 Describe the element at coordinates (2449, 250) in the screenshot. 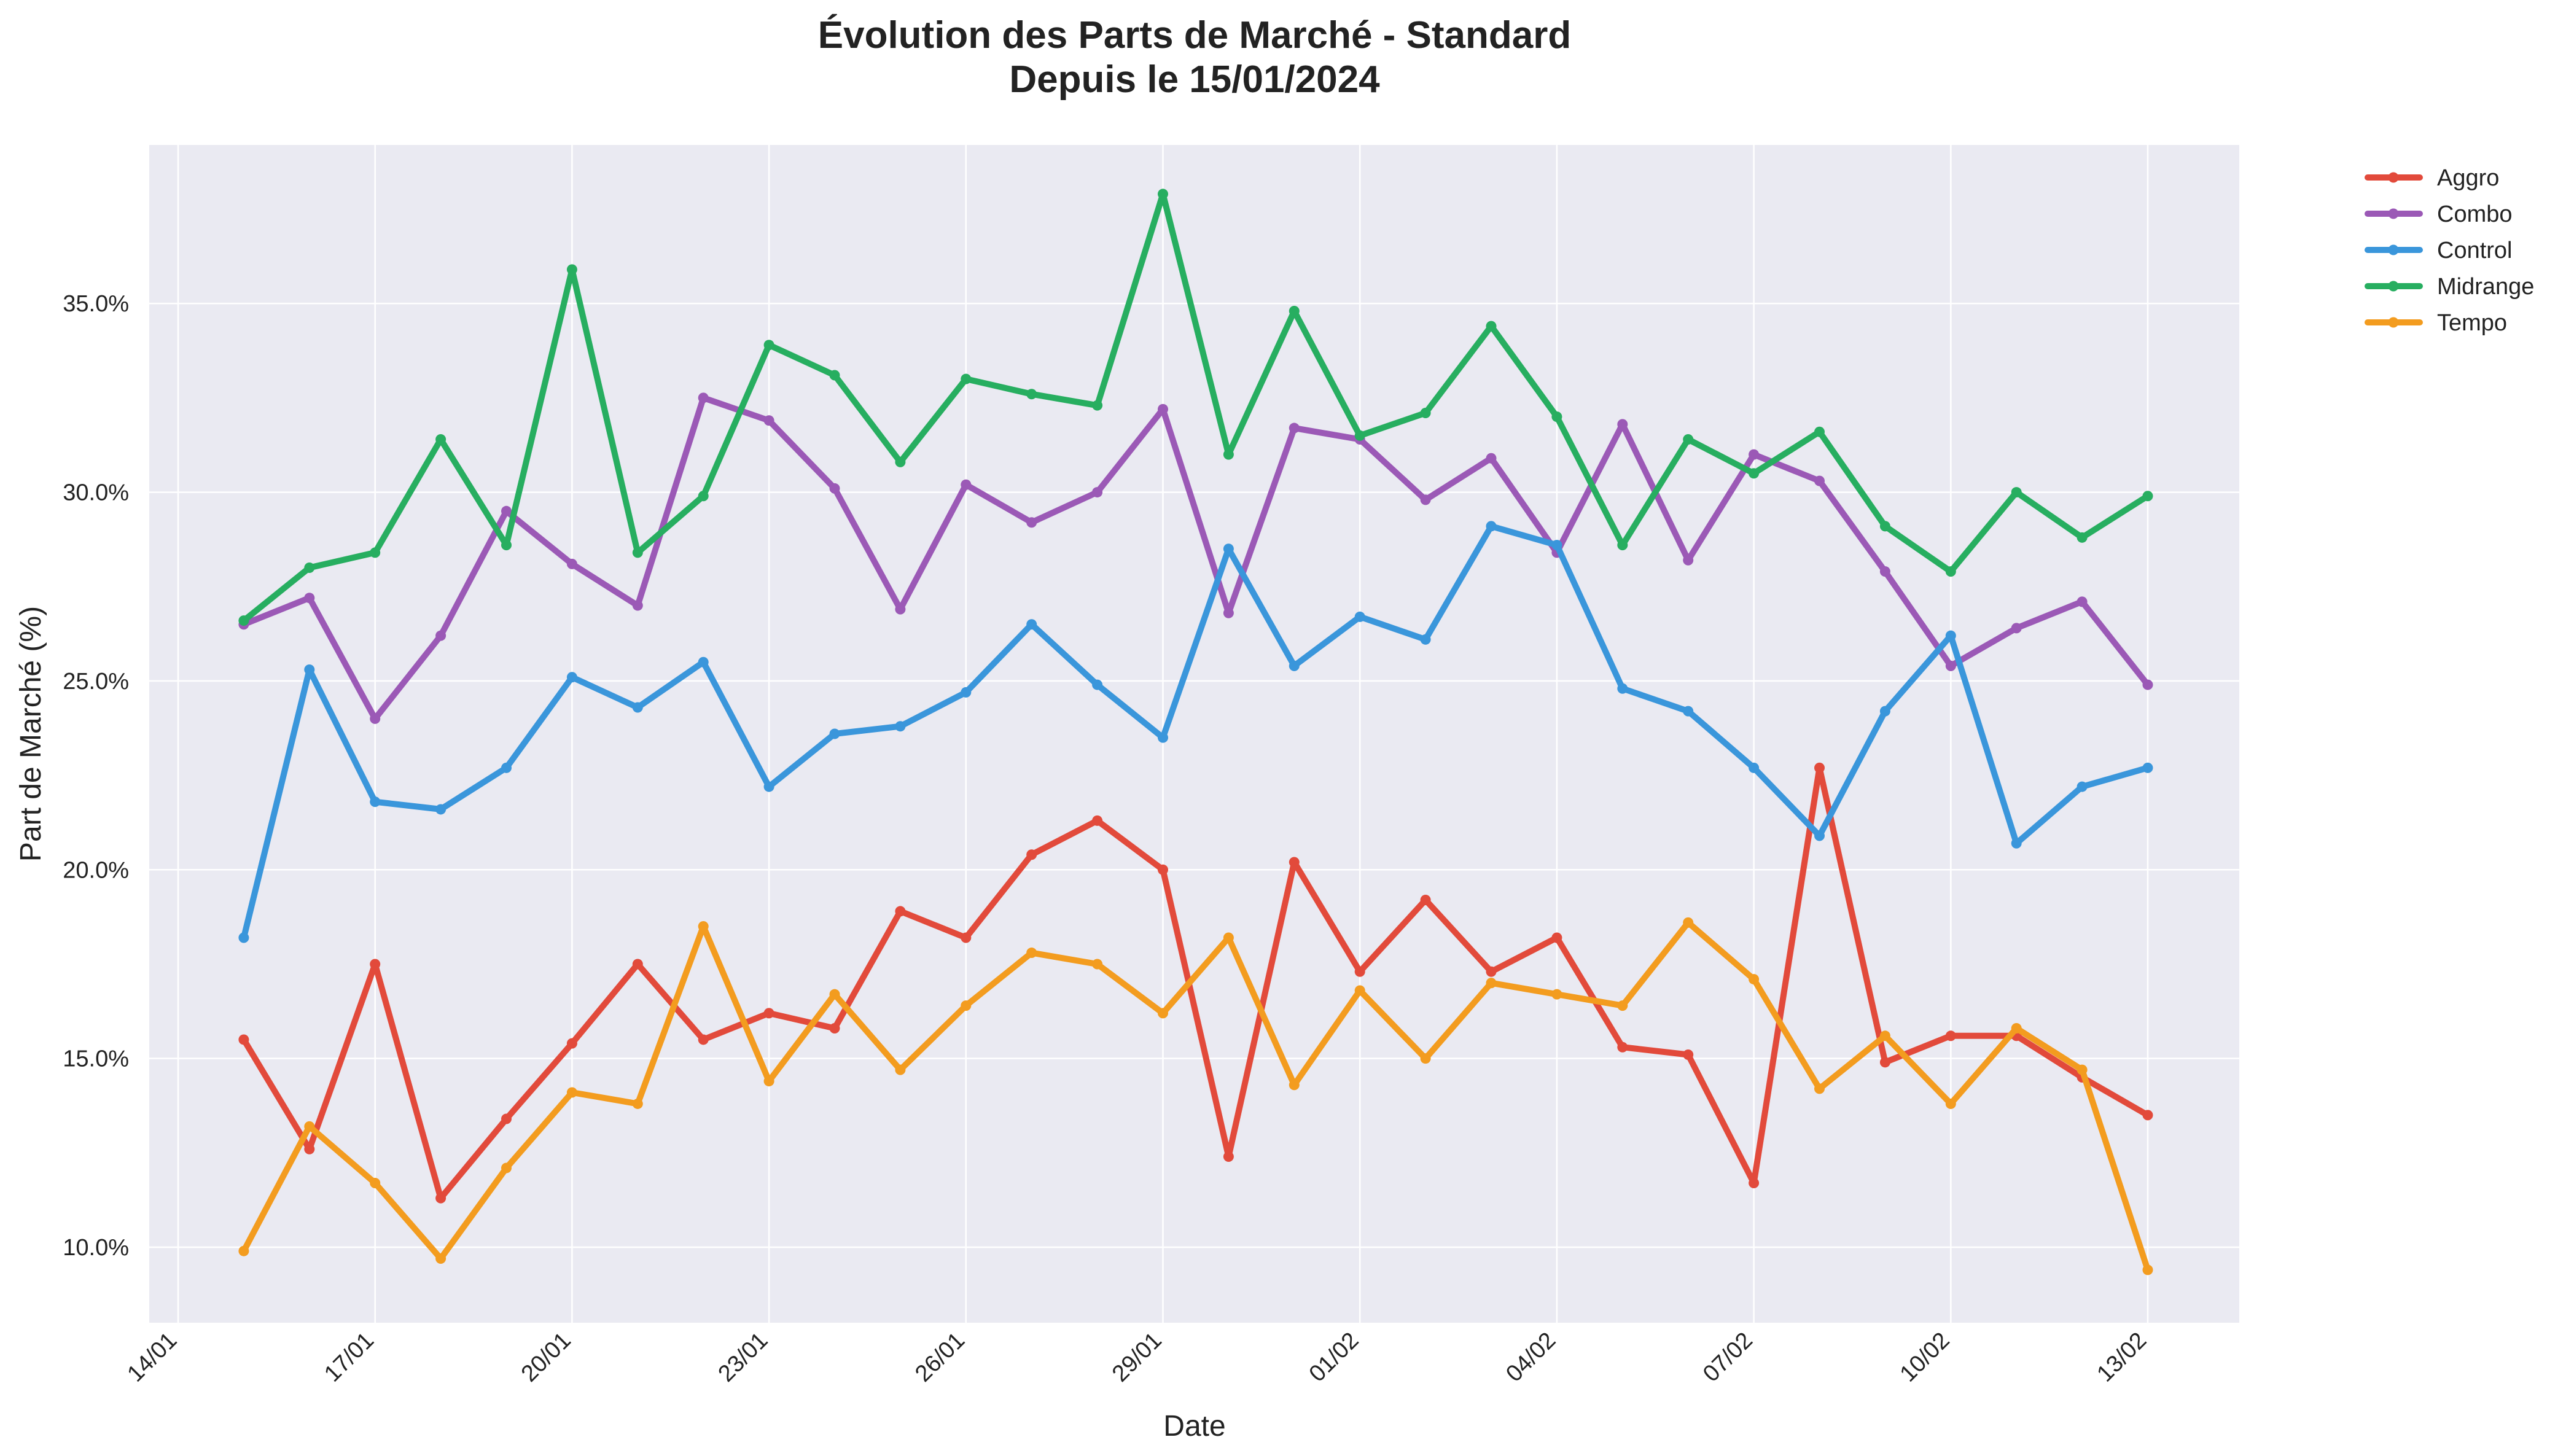

I see `legend: Aggro Combo Control Midrange Tempo` at that location.